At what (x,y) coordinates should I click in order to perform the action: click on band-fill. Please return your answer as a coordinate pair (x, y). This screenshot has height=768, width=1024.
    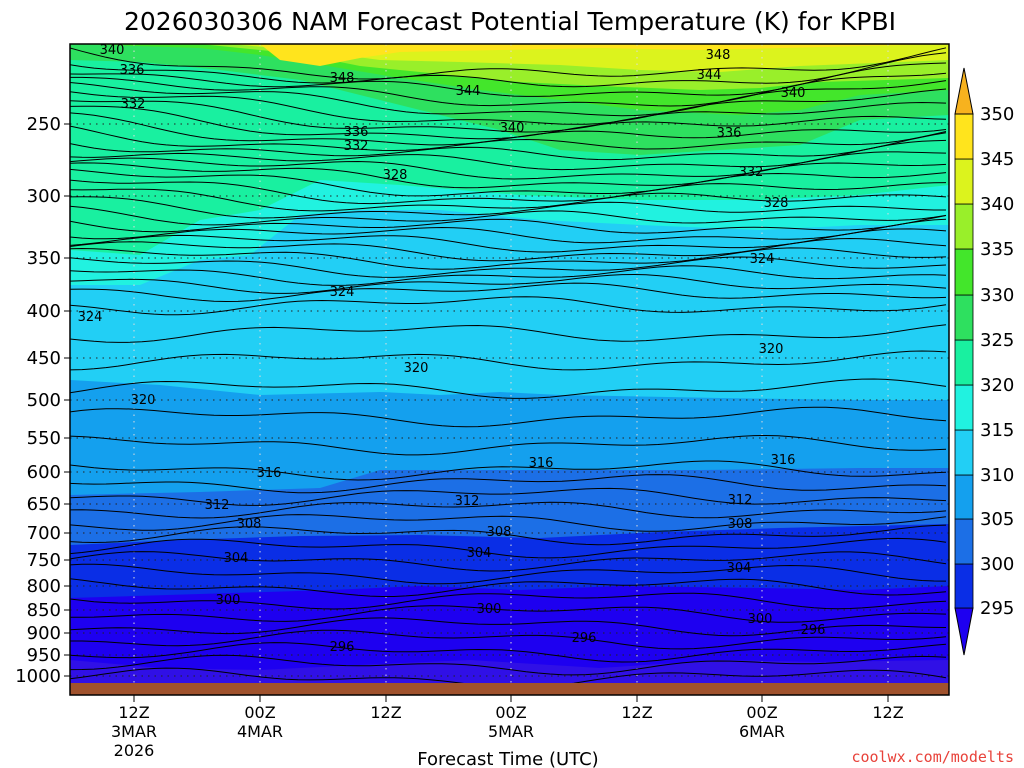
    Looking at the image, I should click on (604, 55).